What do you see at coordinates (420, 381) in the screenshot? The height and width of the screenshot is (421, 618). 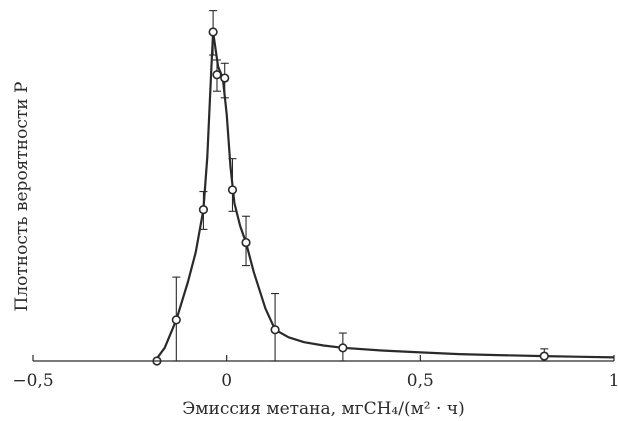 I see `x-tick-label: 0,5` at bounding box center [420, 381].